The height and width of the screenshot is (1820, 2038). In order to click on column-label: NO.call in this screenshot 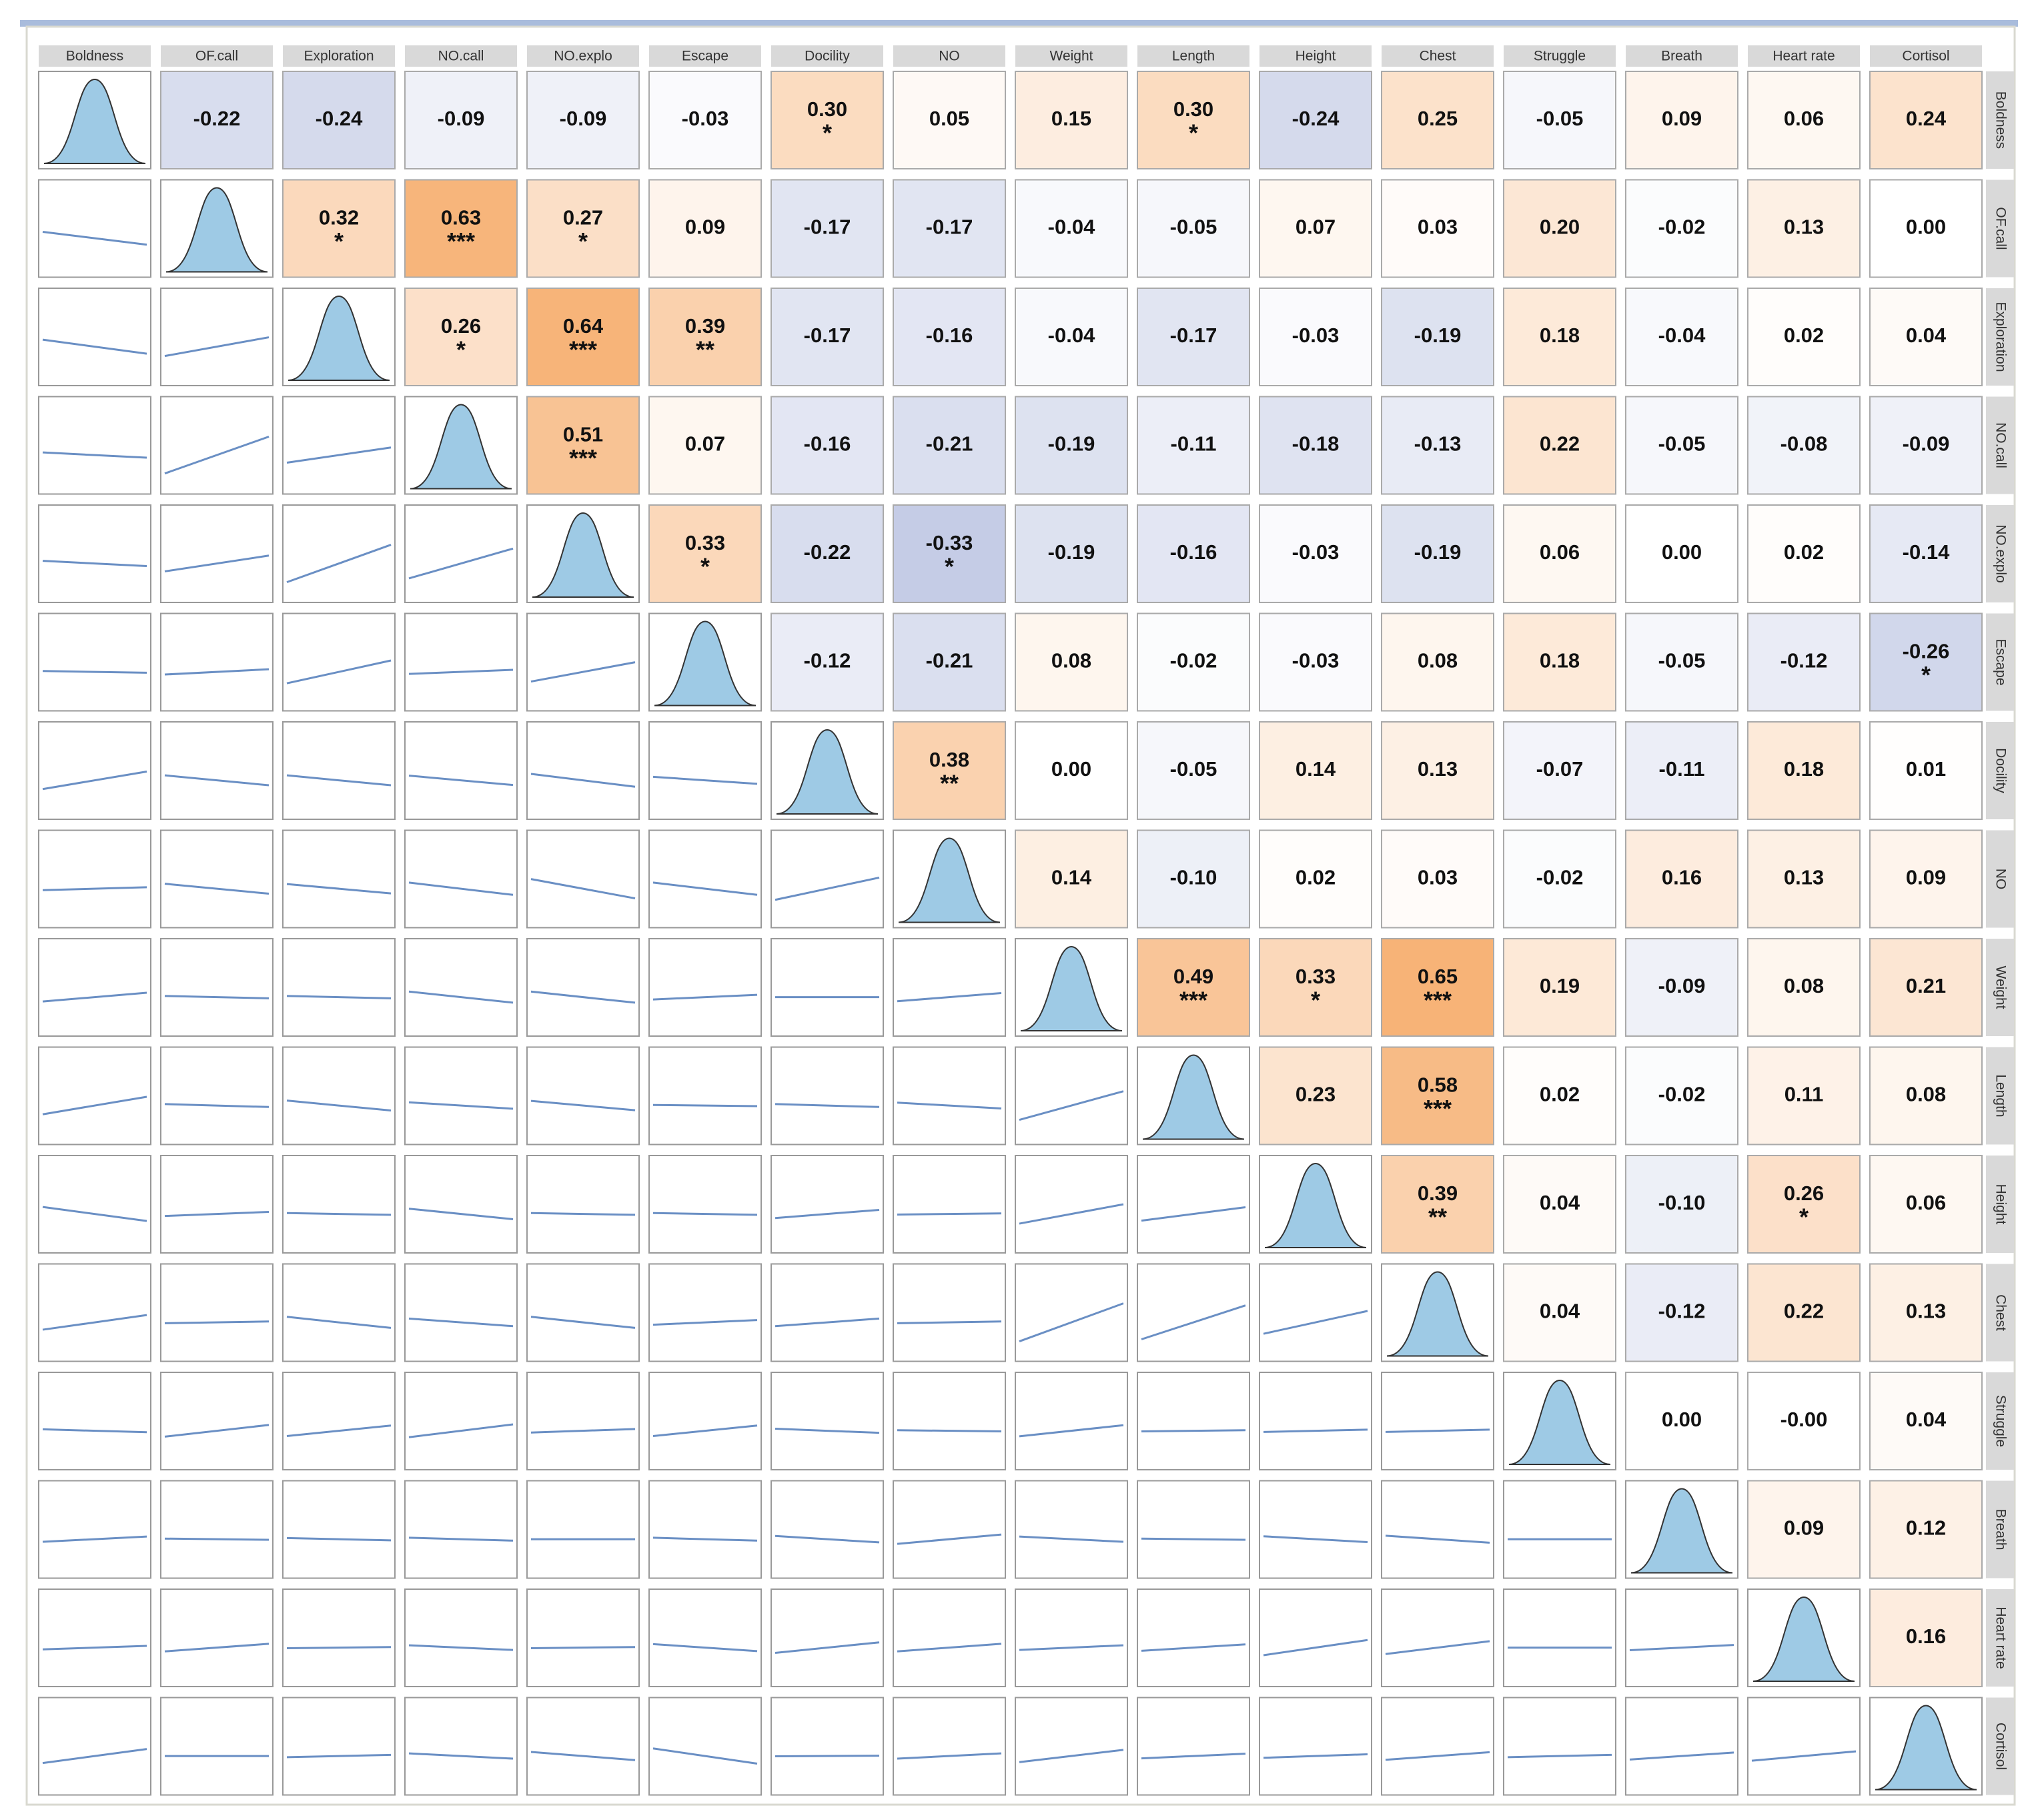, I will do `click(461, 56)`.